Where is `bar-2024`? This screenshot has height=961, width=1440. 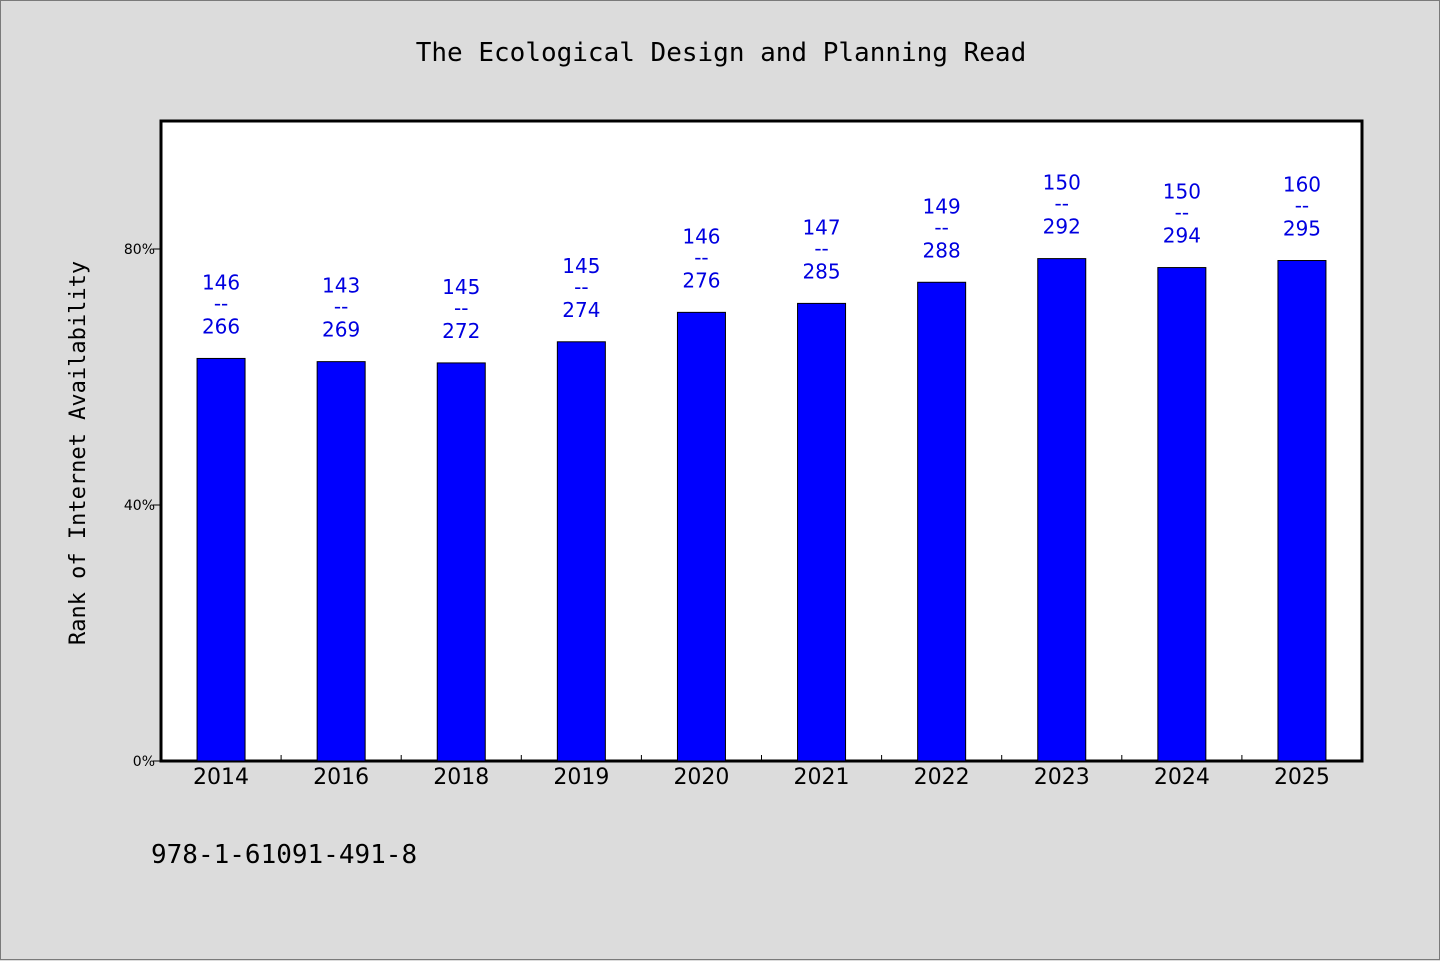 bar-2024 is located at coordinates (1182, 514).